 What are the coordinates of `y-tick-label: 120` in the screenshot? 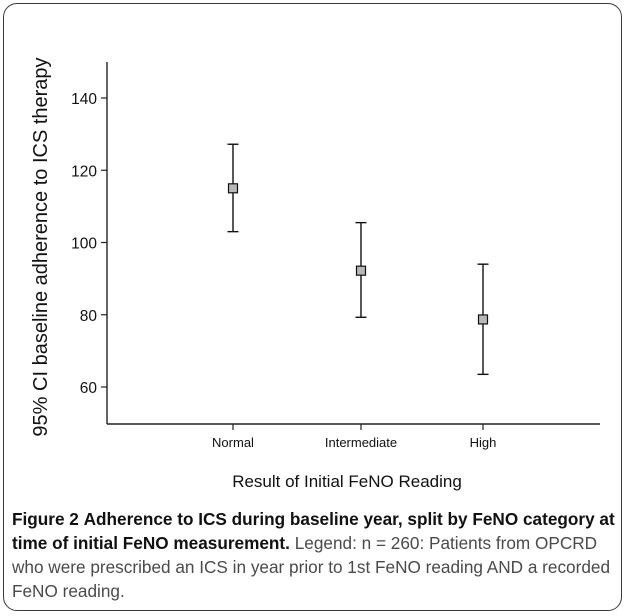 It's located at (84, 171).